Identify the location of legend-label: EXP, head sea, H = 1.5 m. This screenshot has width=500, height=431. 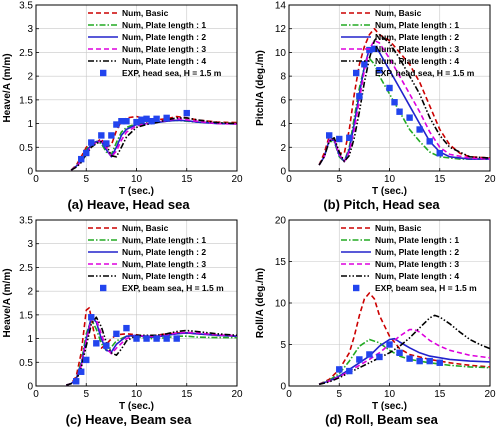
(425, 73).